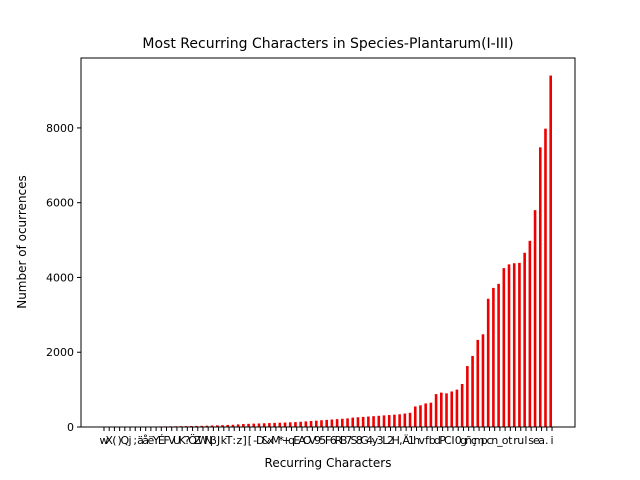 The width and height of the screenshot is (640, 480). What do you see at coordinates (463, 440) in the screenshot?
I see `x-tick-label: g` at bounding box center [463, 440].